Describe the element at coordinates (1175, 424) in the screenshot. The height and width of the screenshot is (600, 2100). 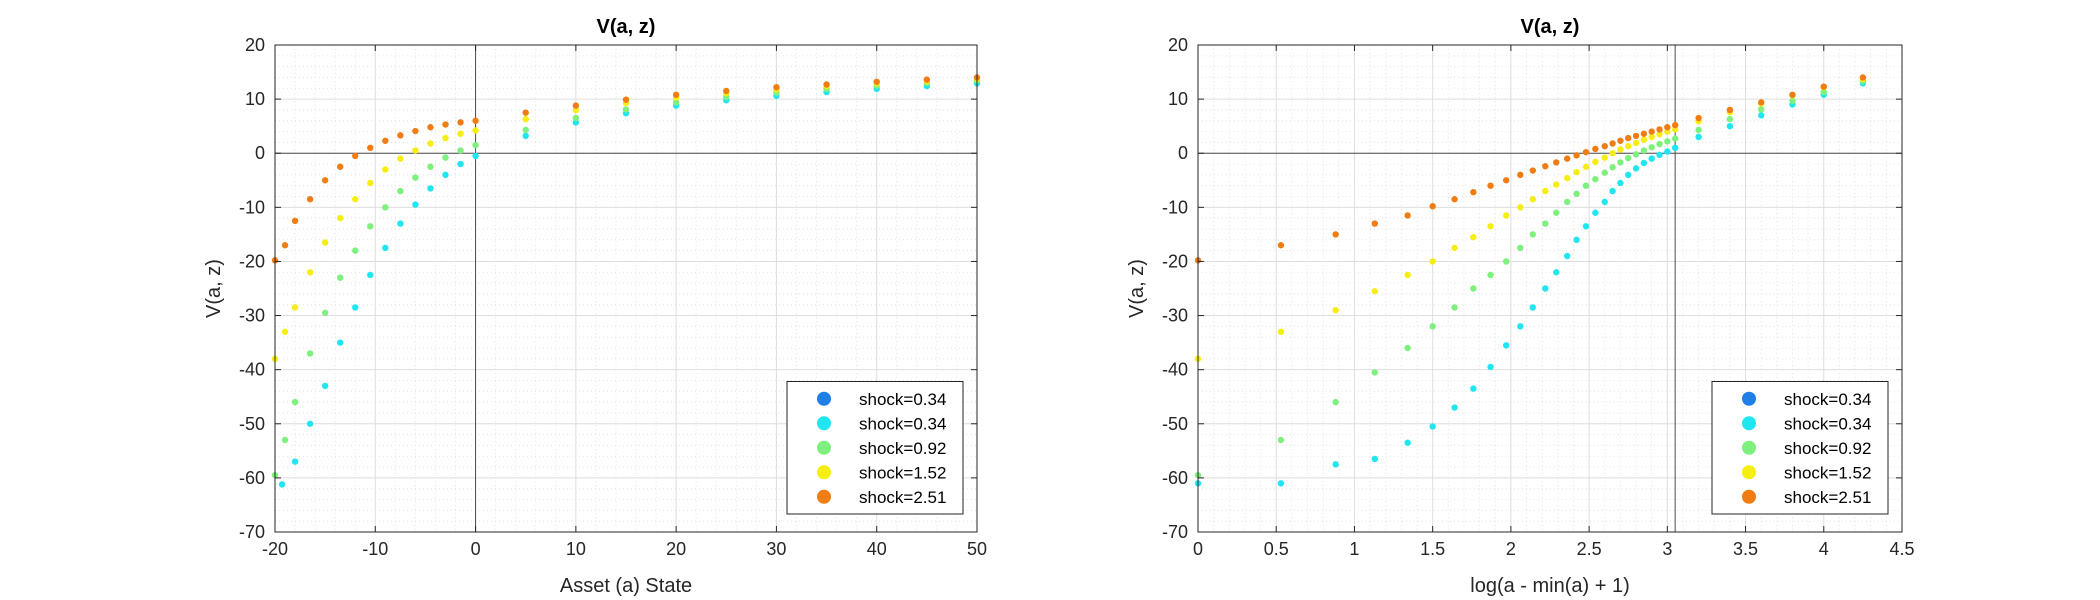
I see `y-tick-label: -50` at that location.